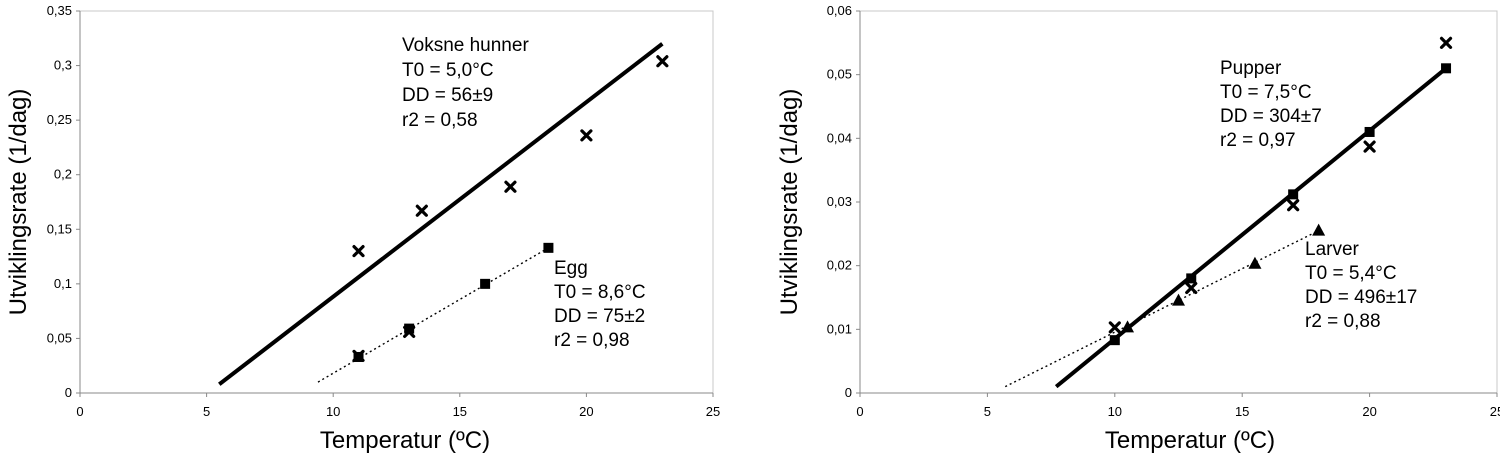 This screenshot has width=1500, height=460. What do you see at coordinates (839, 201) in the screenshot?
I see `y-tick-label: 0,03` at bounding box center [839, 201].